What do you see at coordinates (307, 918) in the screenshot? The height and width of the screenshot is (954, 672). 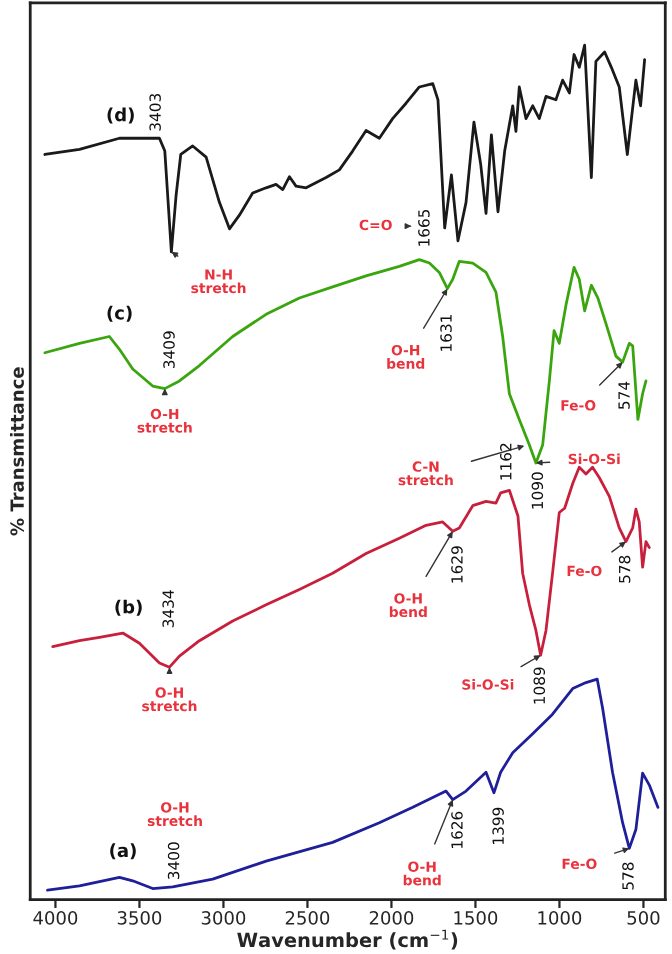 I see `x-tick-label: 2500` at bounding box center [307, 918].